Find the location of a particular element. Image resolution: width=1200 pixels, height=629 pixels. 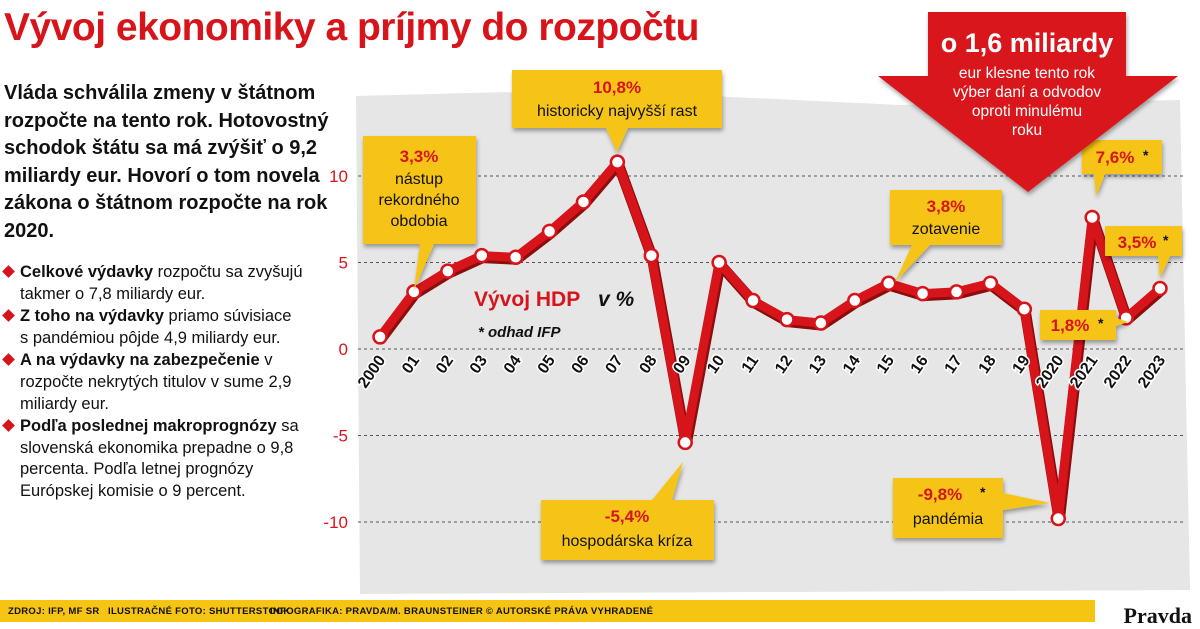

callout-value: -5,4% is located at coordinates (627, 516).